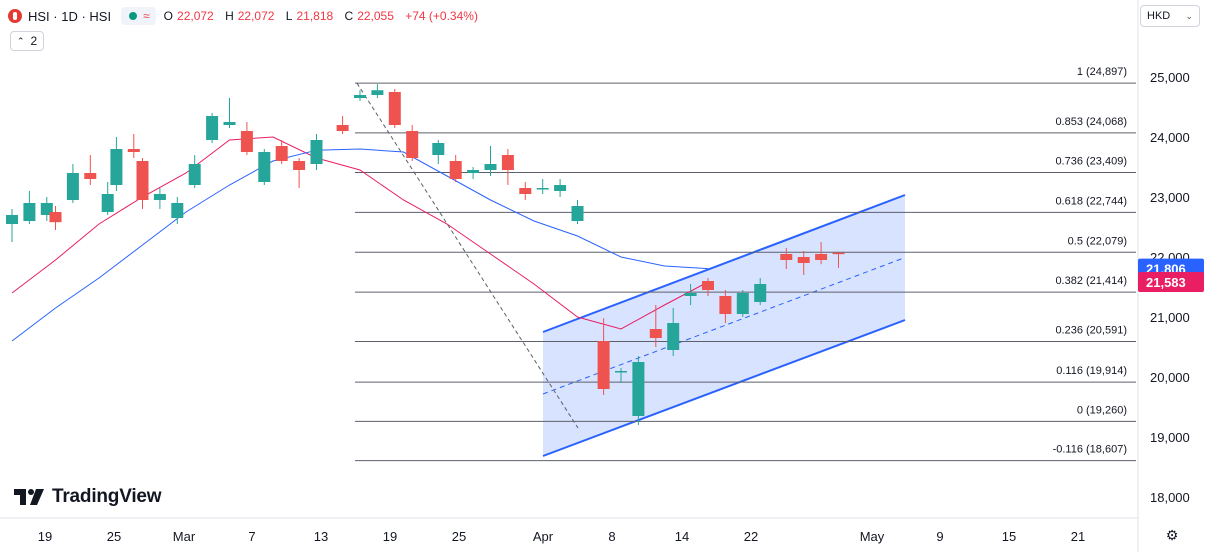 This screenshot has width=1208, height=552. I want to click on settings-gear-icon: ⚙, so click(1172, 535).